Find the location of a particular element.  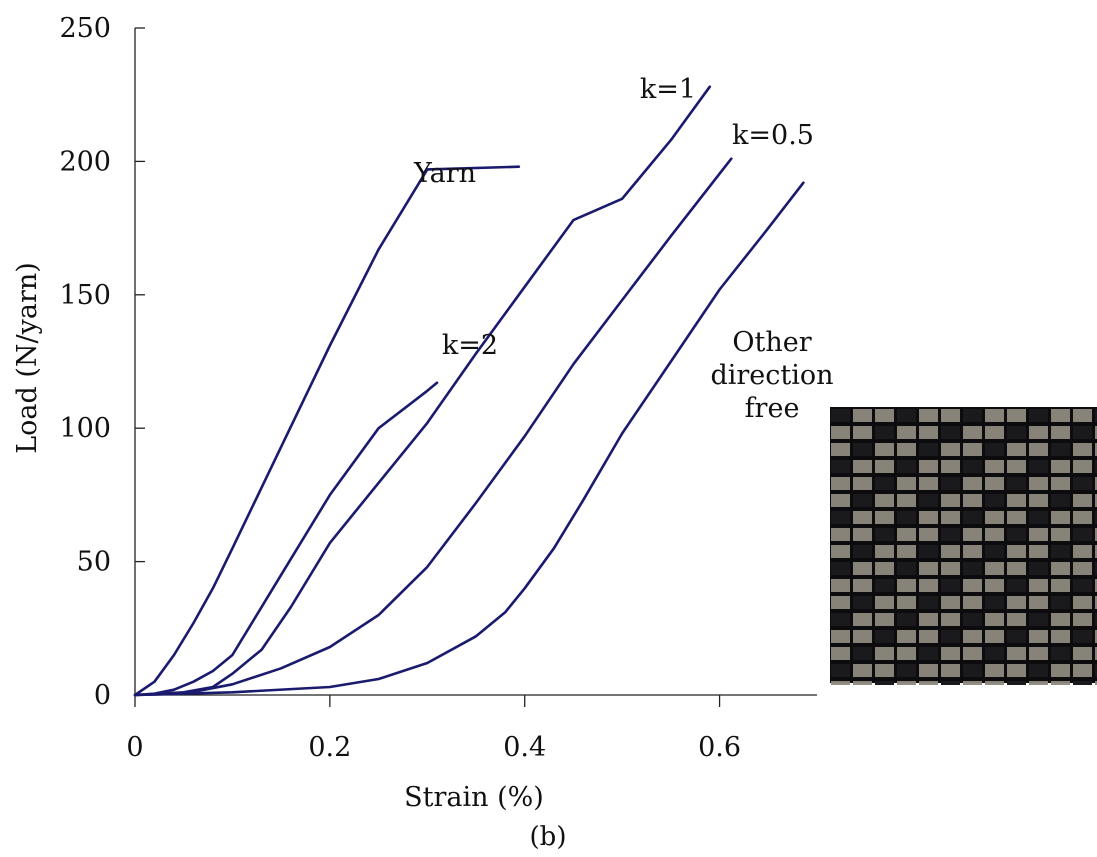

x-tick-label: 0.4 is located at coordinates (524, 747).